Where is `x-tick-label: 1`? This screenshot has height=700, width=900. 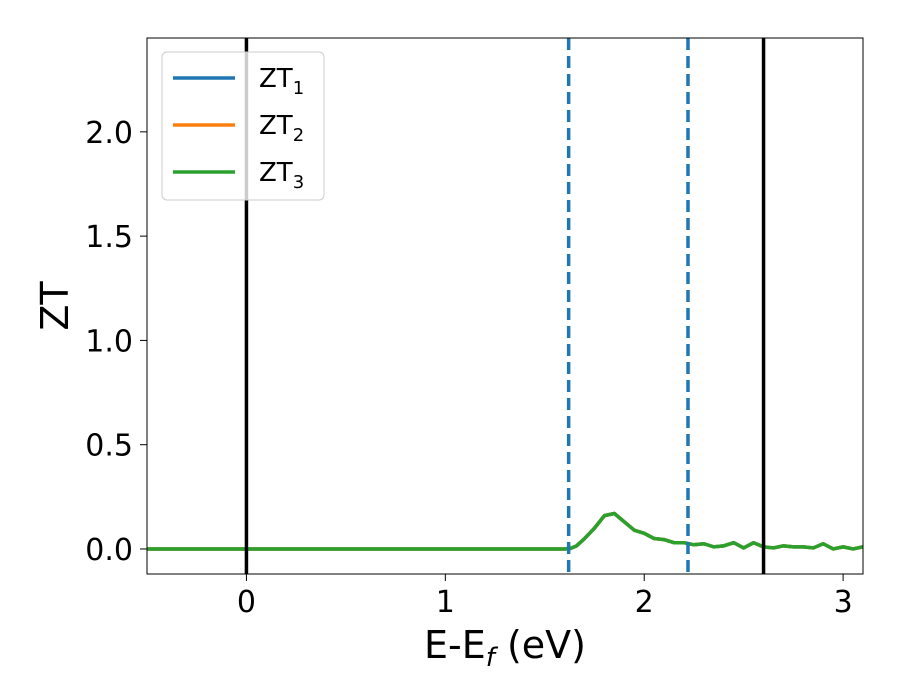
x-tick-label: 1 is located at coordinates (445, 602).